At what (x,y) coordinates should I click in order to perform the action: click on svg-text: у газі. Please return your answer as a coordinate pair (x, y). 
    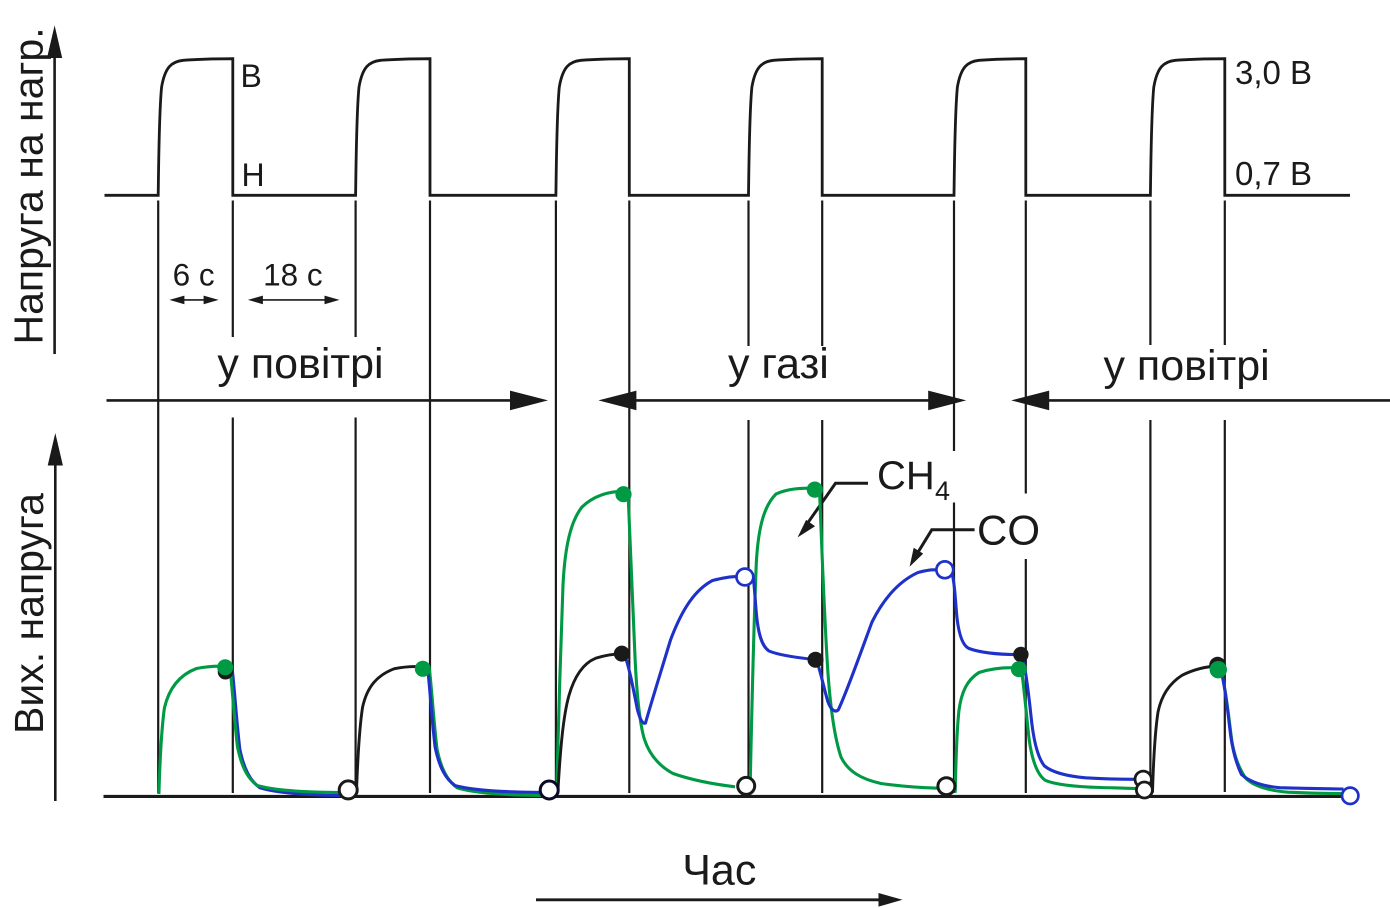
    Looking at the image, I should click on (778, 364).